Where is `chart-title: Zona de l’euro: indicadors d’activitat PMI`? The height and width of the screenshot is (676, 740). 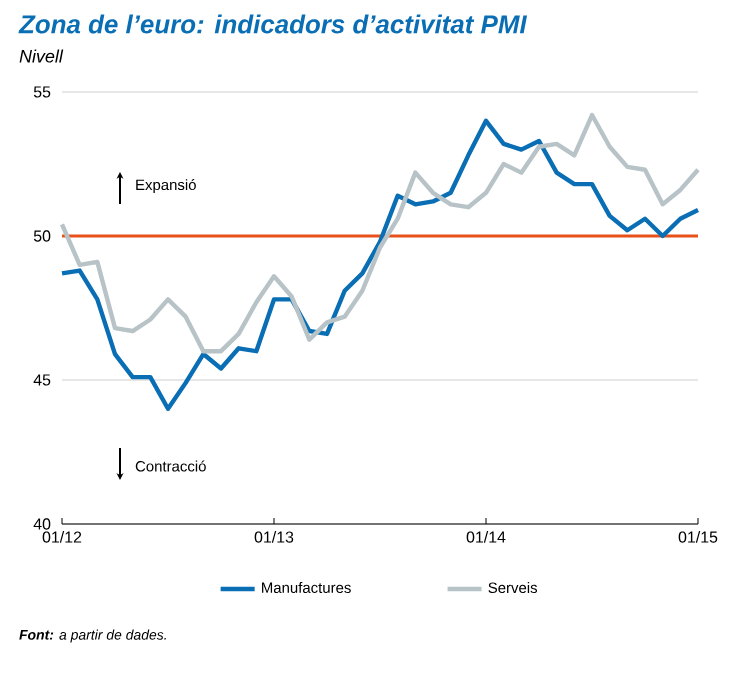 chart-title: Zona de l’euro: indicadors d’activitat PMI is located at coordinates (273, 24).